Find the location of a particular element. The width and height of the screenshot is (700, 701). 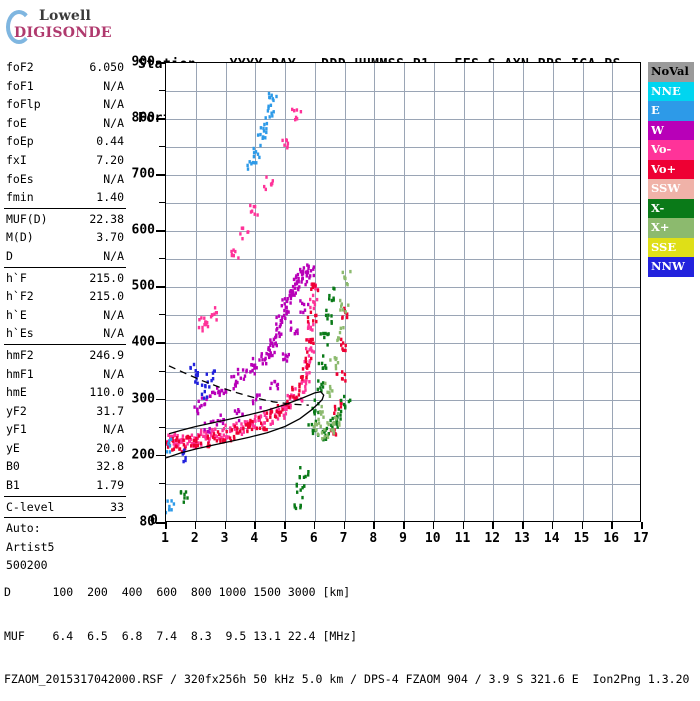

param-row: foF1 N/A is located at coordinates (65, 86).